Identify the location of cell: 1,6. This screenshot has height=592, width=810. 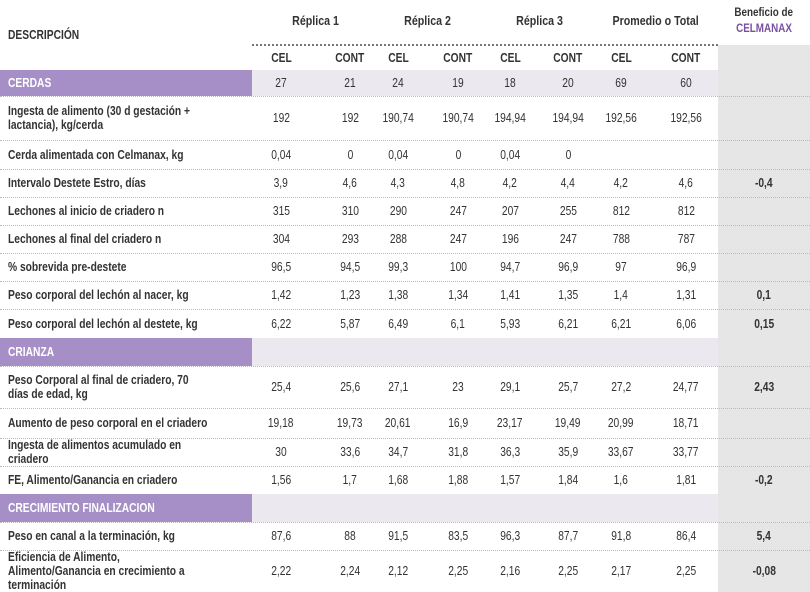
(621, 480).